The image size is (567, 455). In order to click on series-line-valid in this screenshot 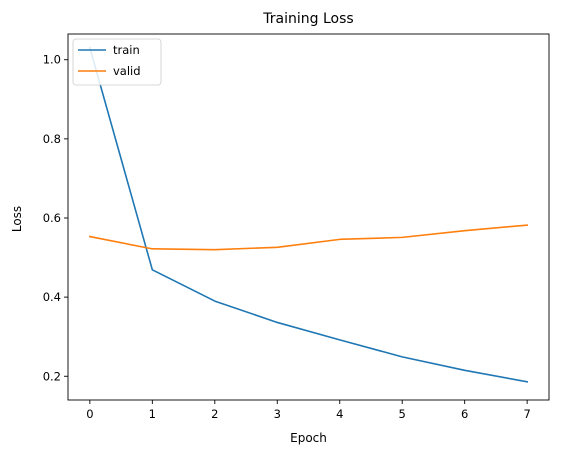, I will do `click(308, 237)`.